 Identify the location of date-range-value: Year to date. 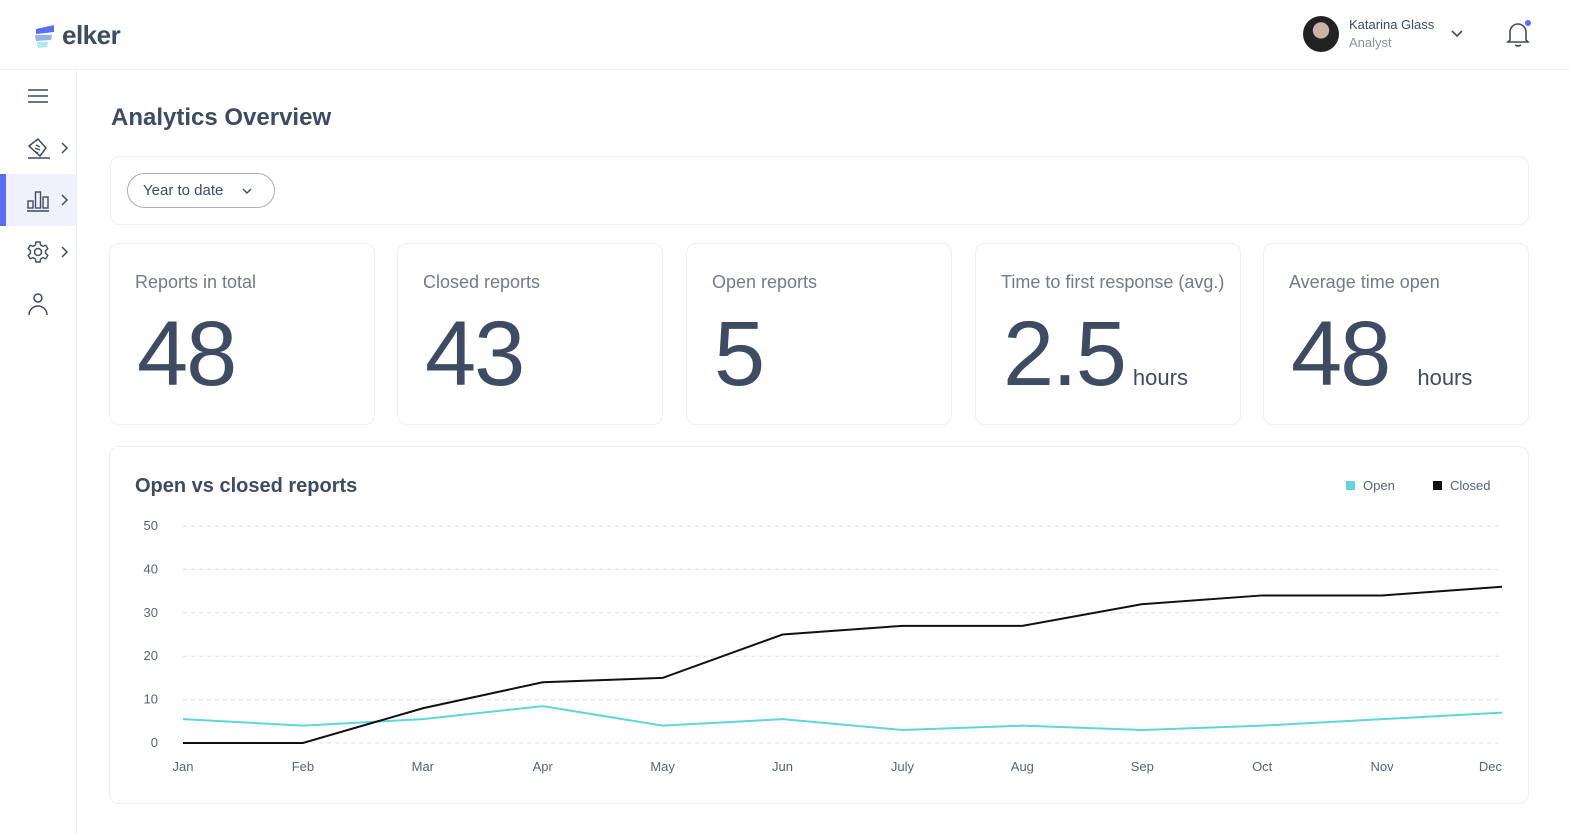
(183, 190).